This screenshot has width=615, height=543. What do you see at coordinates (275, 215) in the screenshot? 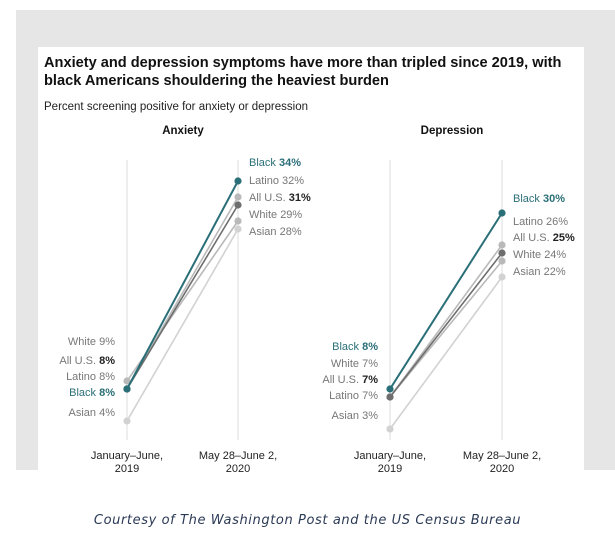
I see `anxiety-label-white-end: White 29%` at bounding box center [275, 215].